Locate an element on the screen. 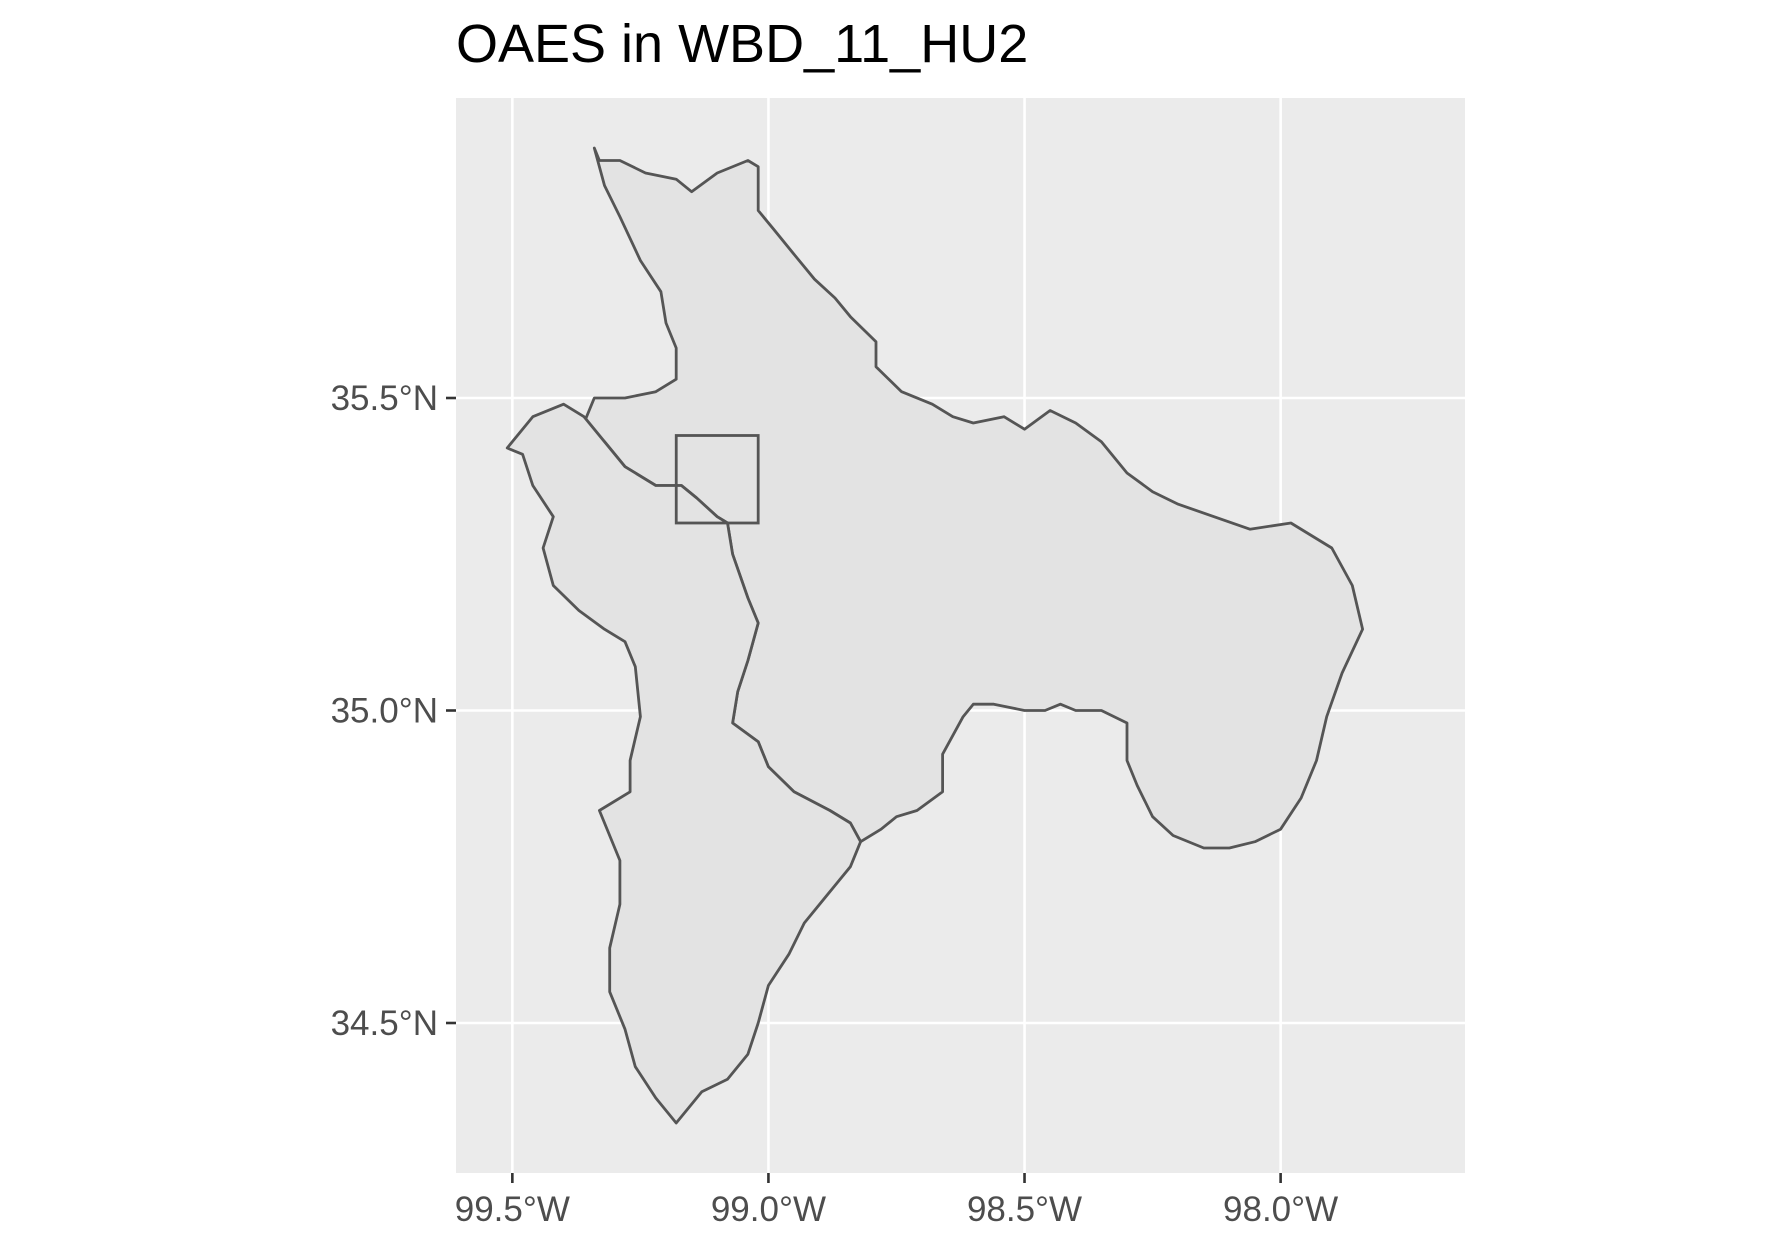 This screenshot has width=1771, height=1243. y-tick-label: 35.0°N is located at coordinates (384, 711).